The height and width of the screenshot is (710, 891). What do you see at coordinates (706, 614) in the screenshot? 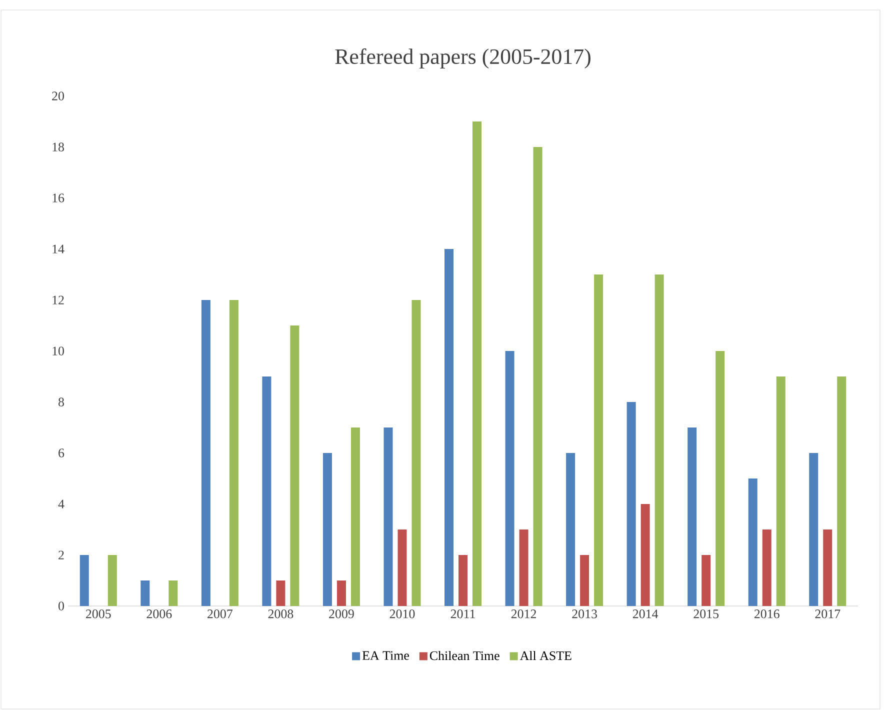
I see `x-tick-label: 2015` at bounding box center [706, 614].